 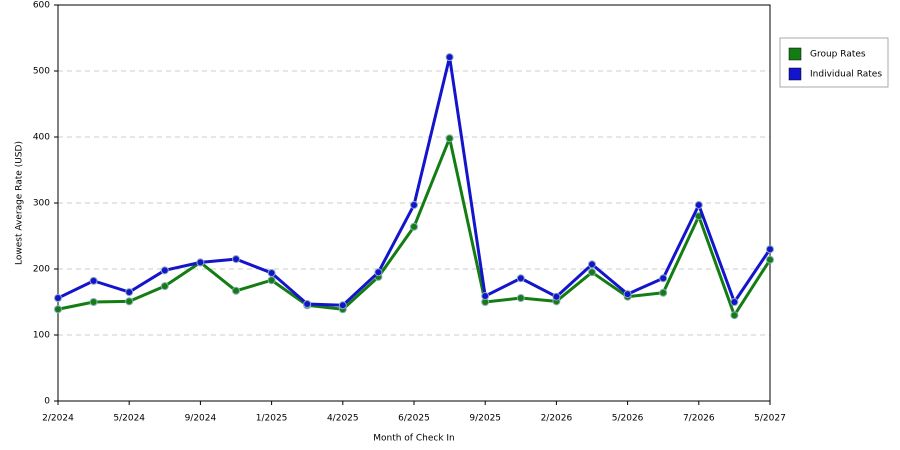 I want to click on x-tick-label: 5/2026, so click(x=628, y=419).